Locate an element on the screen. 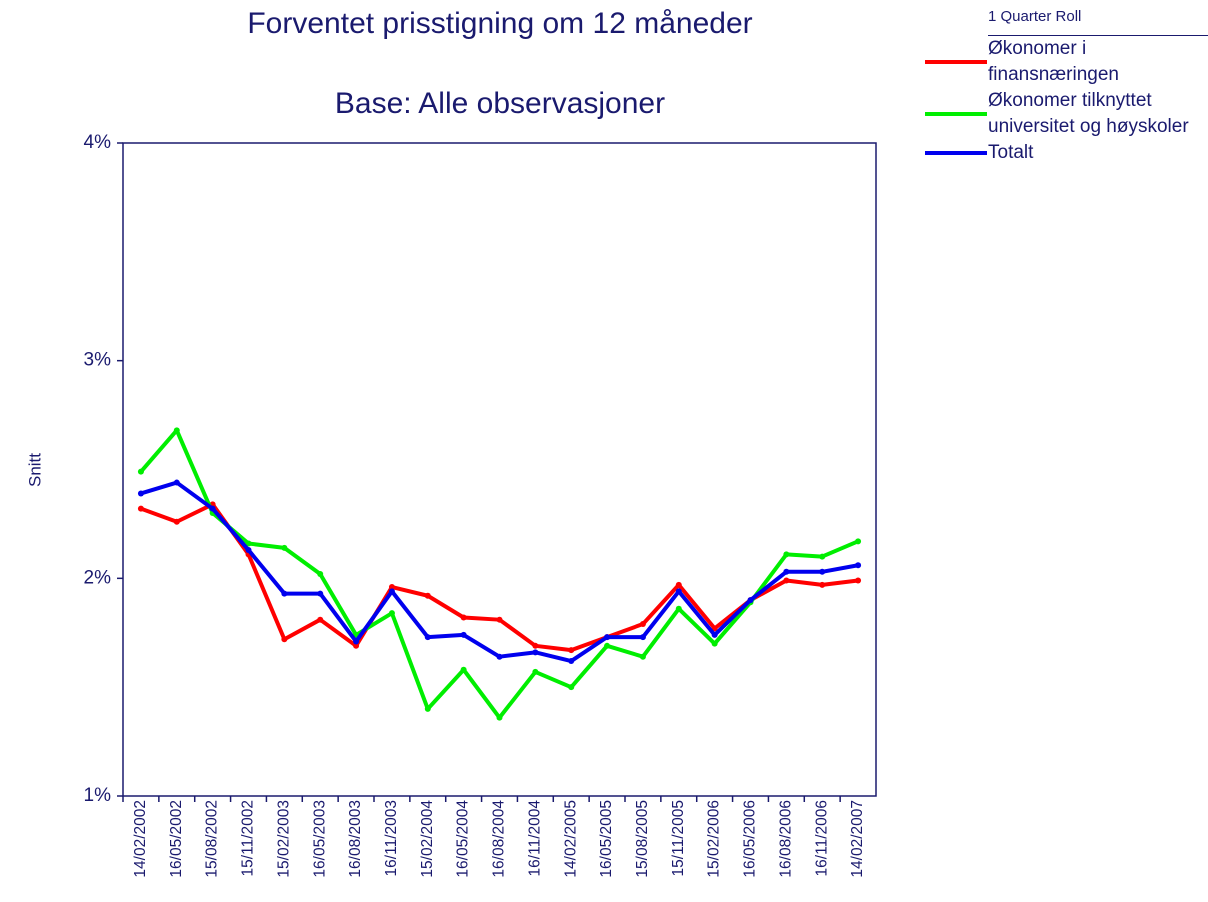 The width and height of the screenshot is (1208, 902). legend-title: 1 Quarter Roll is located at coordinates (1098, 22).